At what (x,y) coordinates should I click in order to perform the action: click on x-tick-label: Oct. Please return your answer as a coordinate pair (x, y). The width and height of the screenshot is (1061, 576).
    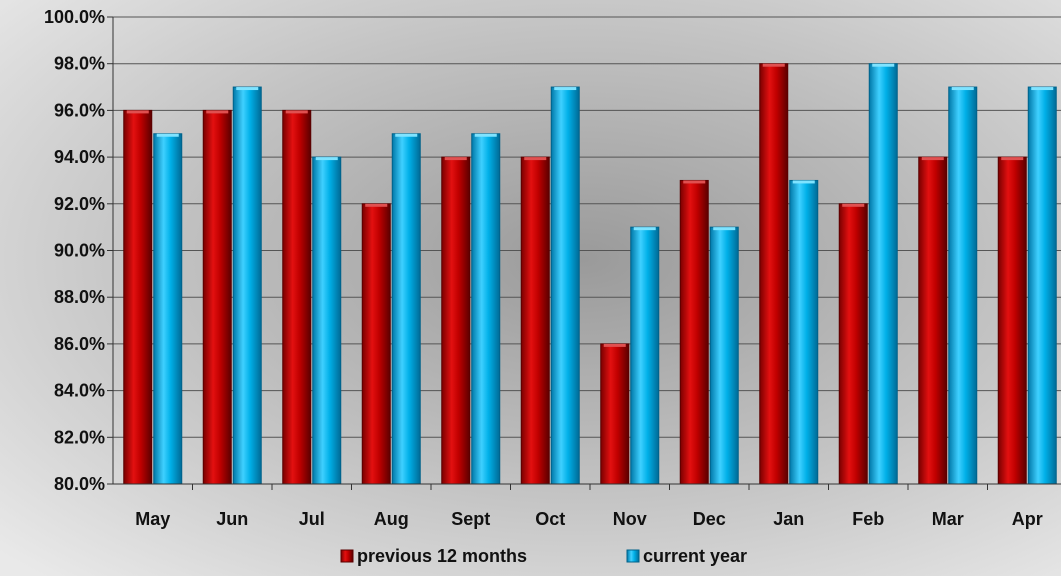
    Looking at the image, I should click on (550, 519).